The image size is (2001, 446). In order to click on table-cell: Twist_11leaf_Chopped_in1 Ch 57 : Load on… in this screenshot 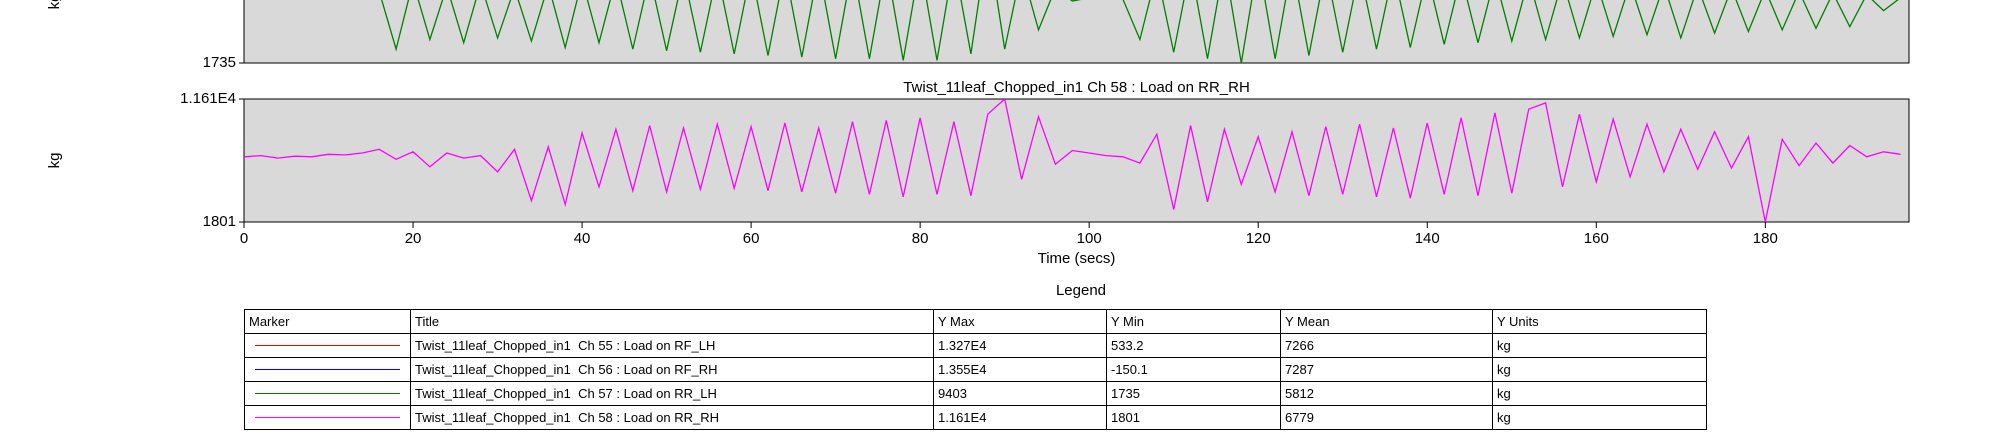, I will do `click(672, 393)`.